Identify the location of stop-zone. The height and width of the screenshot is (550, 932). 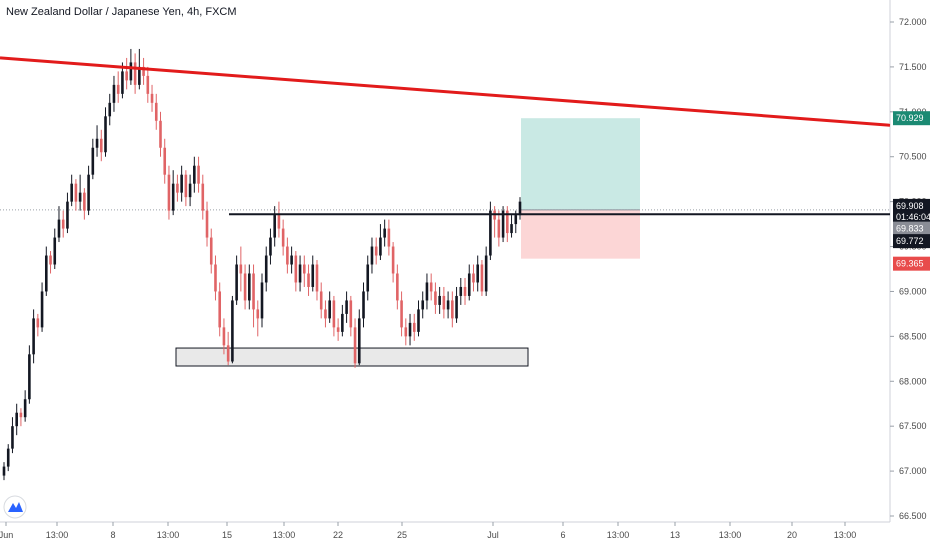
(580, 234).